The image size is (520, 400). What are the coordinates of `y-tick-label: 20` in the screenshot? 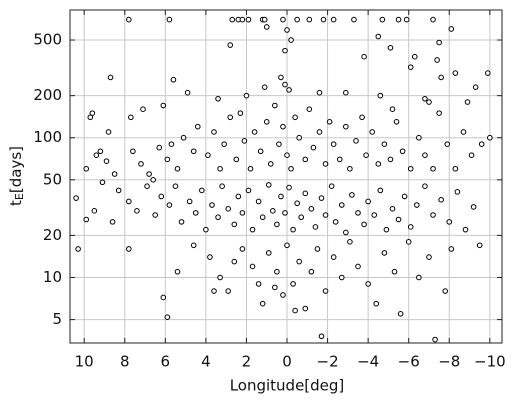 It's located at (52, 235).